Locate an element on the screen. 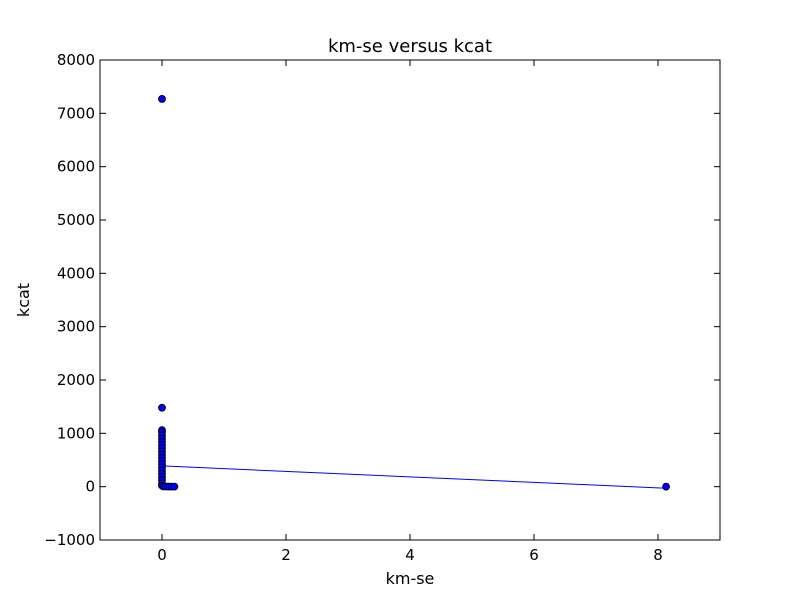 Image resolution: width=800 pixels, height=600 pixels. x-tick-label: 2 is located at coordinates (286, 555).